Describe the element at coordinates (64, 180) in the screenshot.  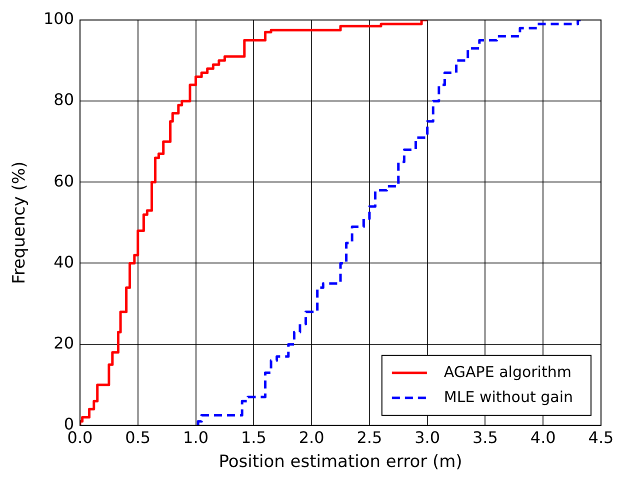
I see `y-tick-label: 60` at that location.